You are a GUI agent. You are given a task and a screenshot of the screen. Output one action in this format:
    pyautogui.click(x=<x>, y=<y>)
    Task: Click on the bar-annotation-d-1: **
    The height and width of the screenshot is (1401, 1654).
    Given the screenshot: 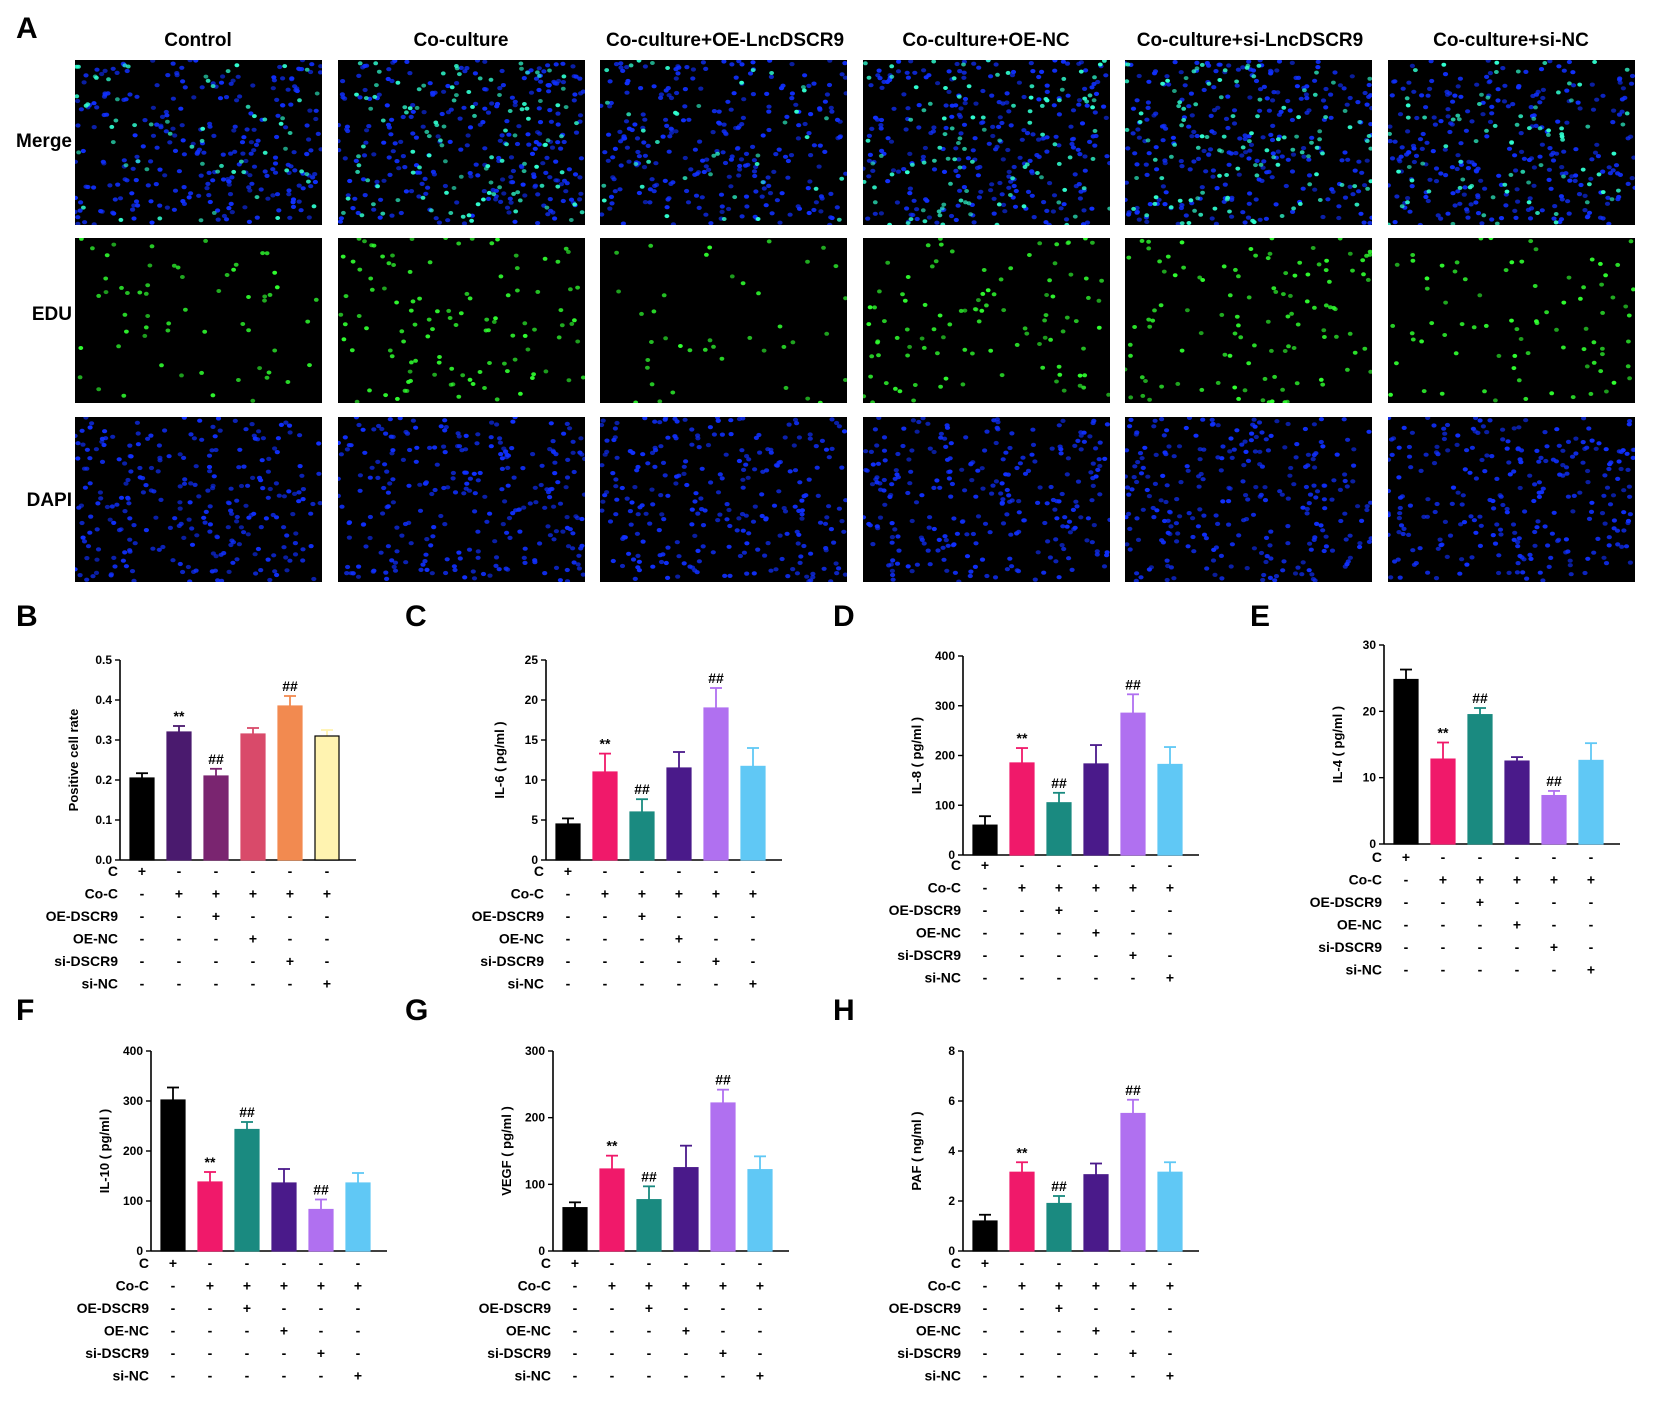 What is the action you would take?
    pyautogui.click(x=1022, y=738)
    